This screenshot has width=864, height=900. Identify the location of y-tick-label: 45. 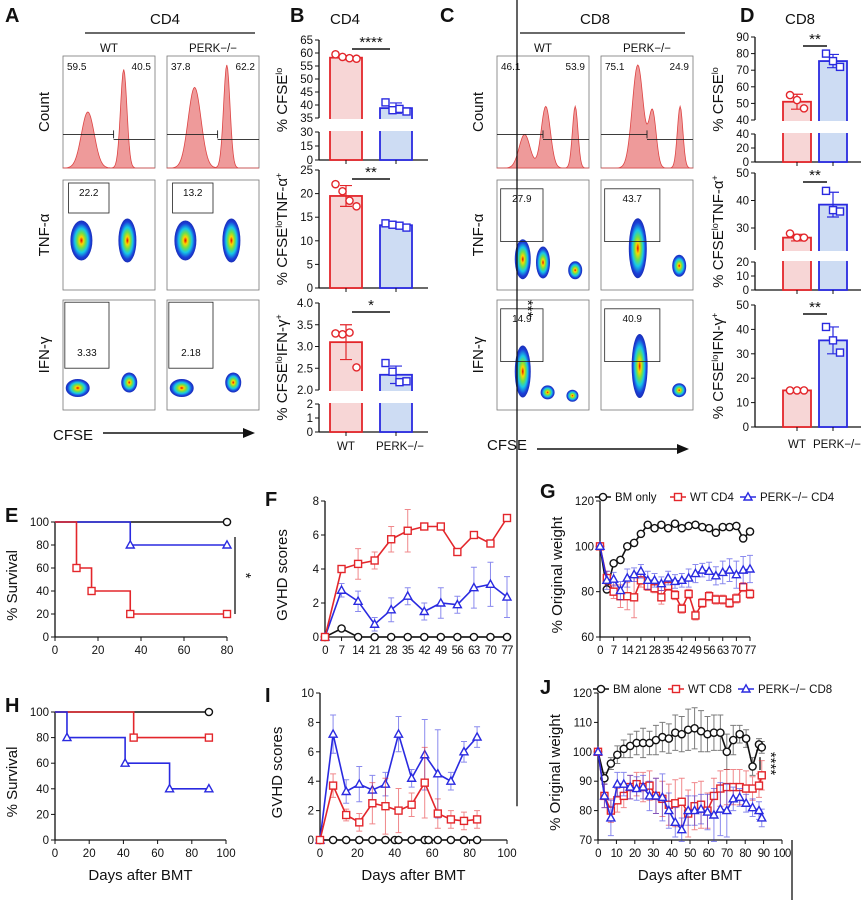
(306, 93).